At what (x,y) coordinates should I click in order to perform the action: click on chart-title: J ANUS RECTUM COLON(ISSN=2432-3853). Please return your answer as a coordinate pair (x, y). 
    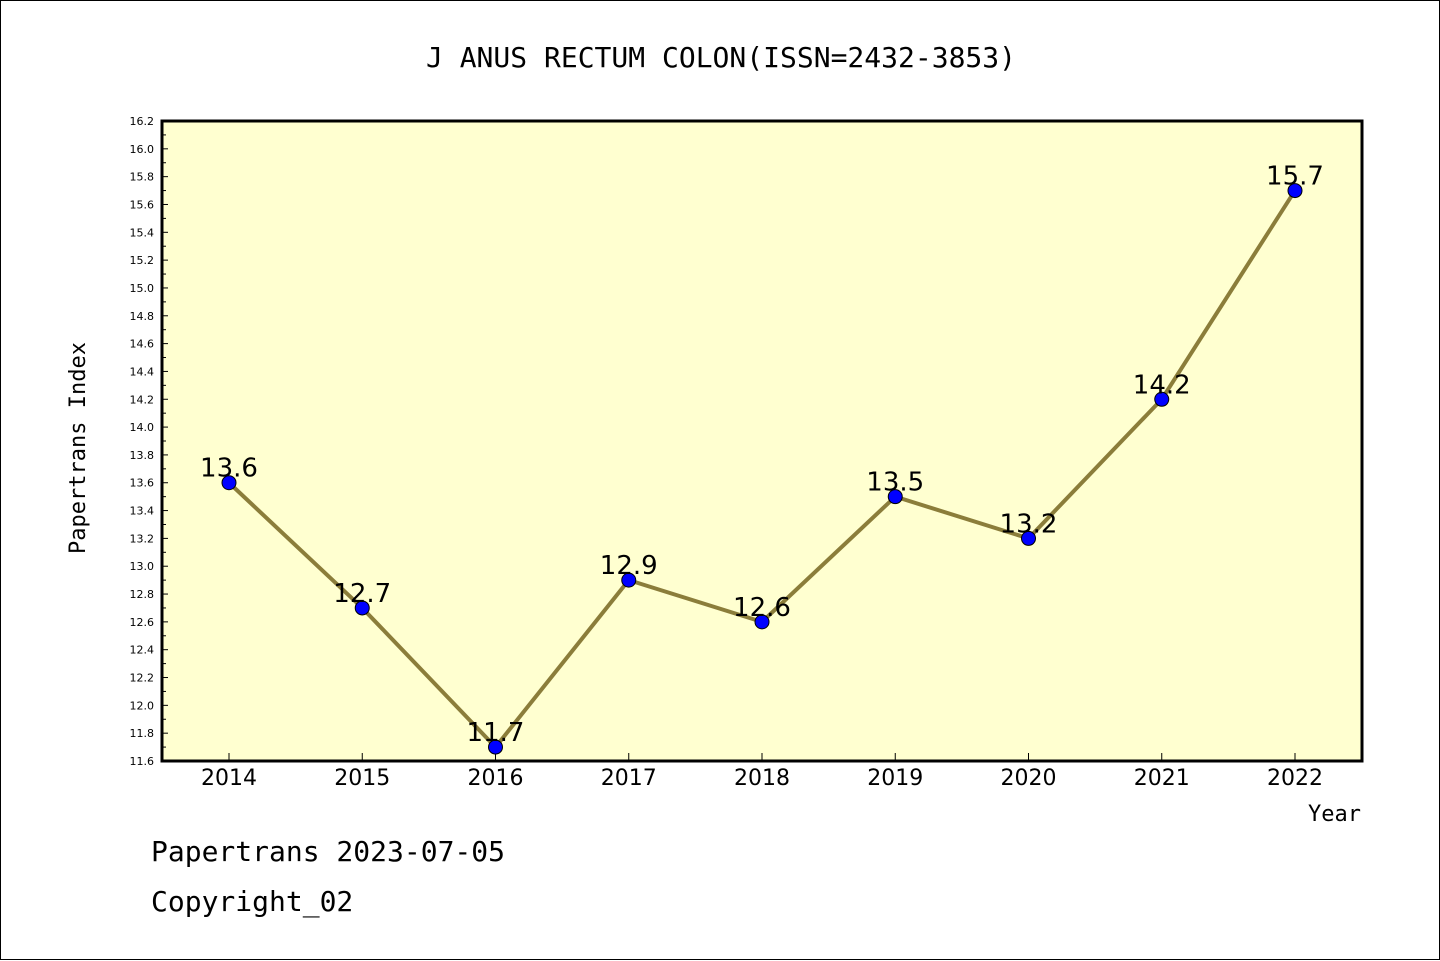
    Looking at the image, I should click on (721, 57).